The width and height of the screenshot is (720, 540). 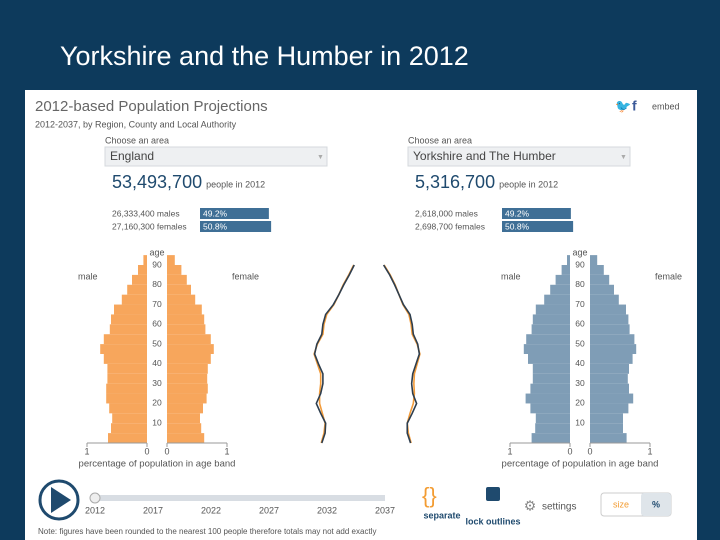 What do you see at coordinates (153, 510) in the screenshot?
I see `timeline-year: 2017` at bounding box center [153, 510].